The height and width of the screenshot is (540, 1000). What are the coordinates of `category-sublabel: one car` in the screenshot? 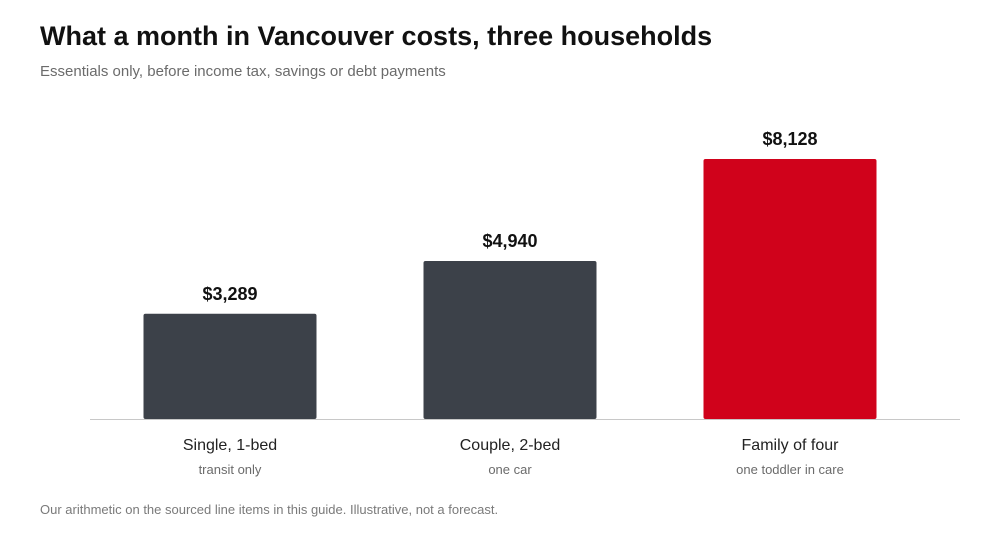 It's located at (510, 469).